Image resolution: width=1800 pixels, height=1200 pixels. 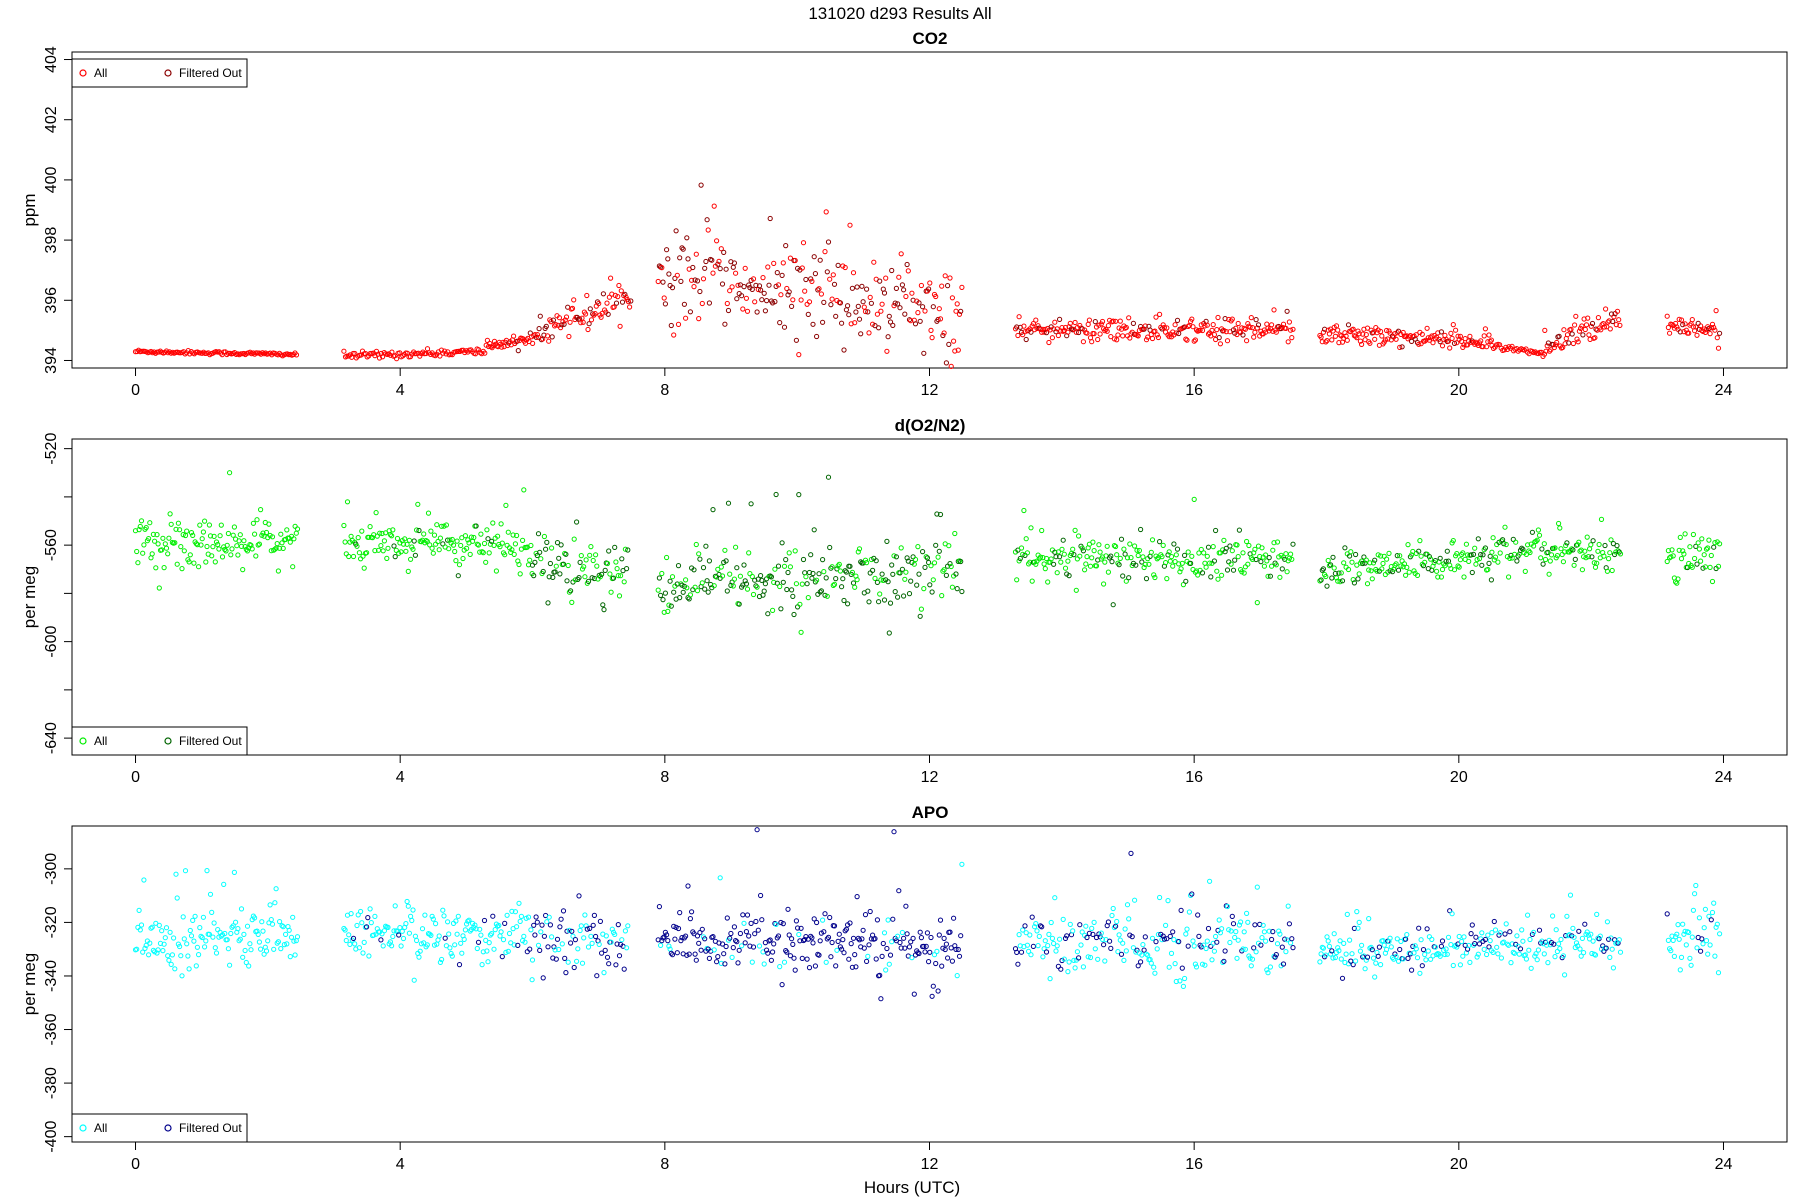 What do you see at coordinates (168, 1128) in the screenshot?
I see `apo-legend-filtered-marker` at bounding box center [168, 1128].